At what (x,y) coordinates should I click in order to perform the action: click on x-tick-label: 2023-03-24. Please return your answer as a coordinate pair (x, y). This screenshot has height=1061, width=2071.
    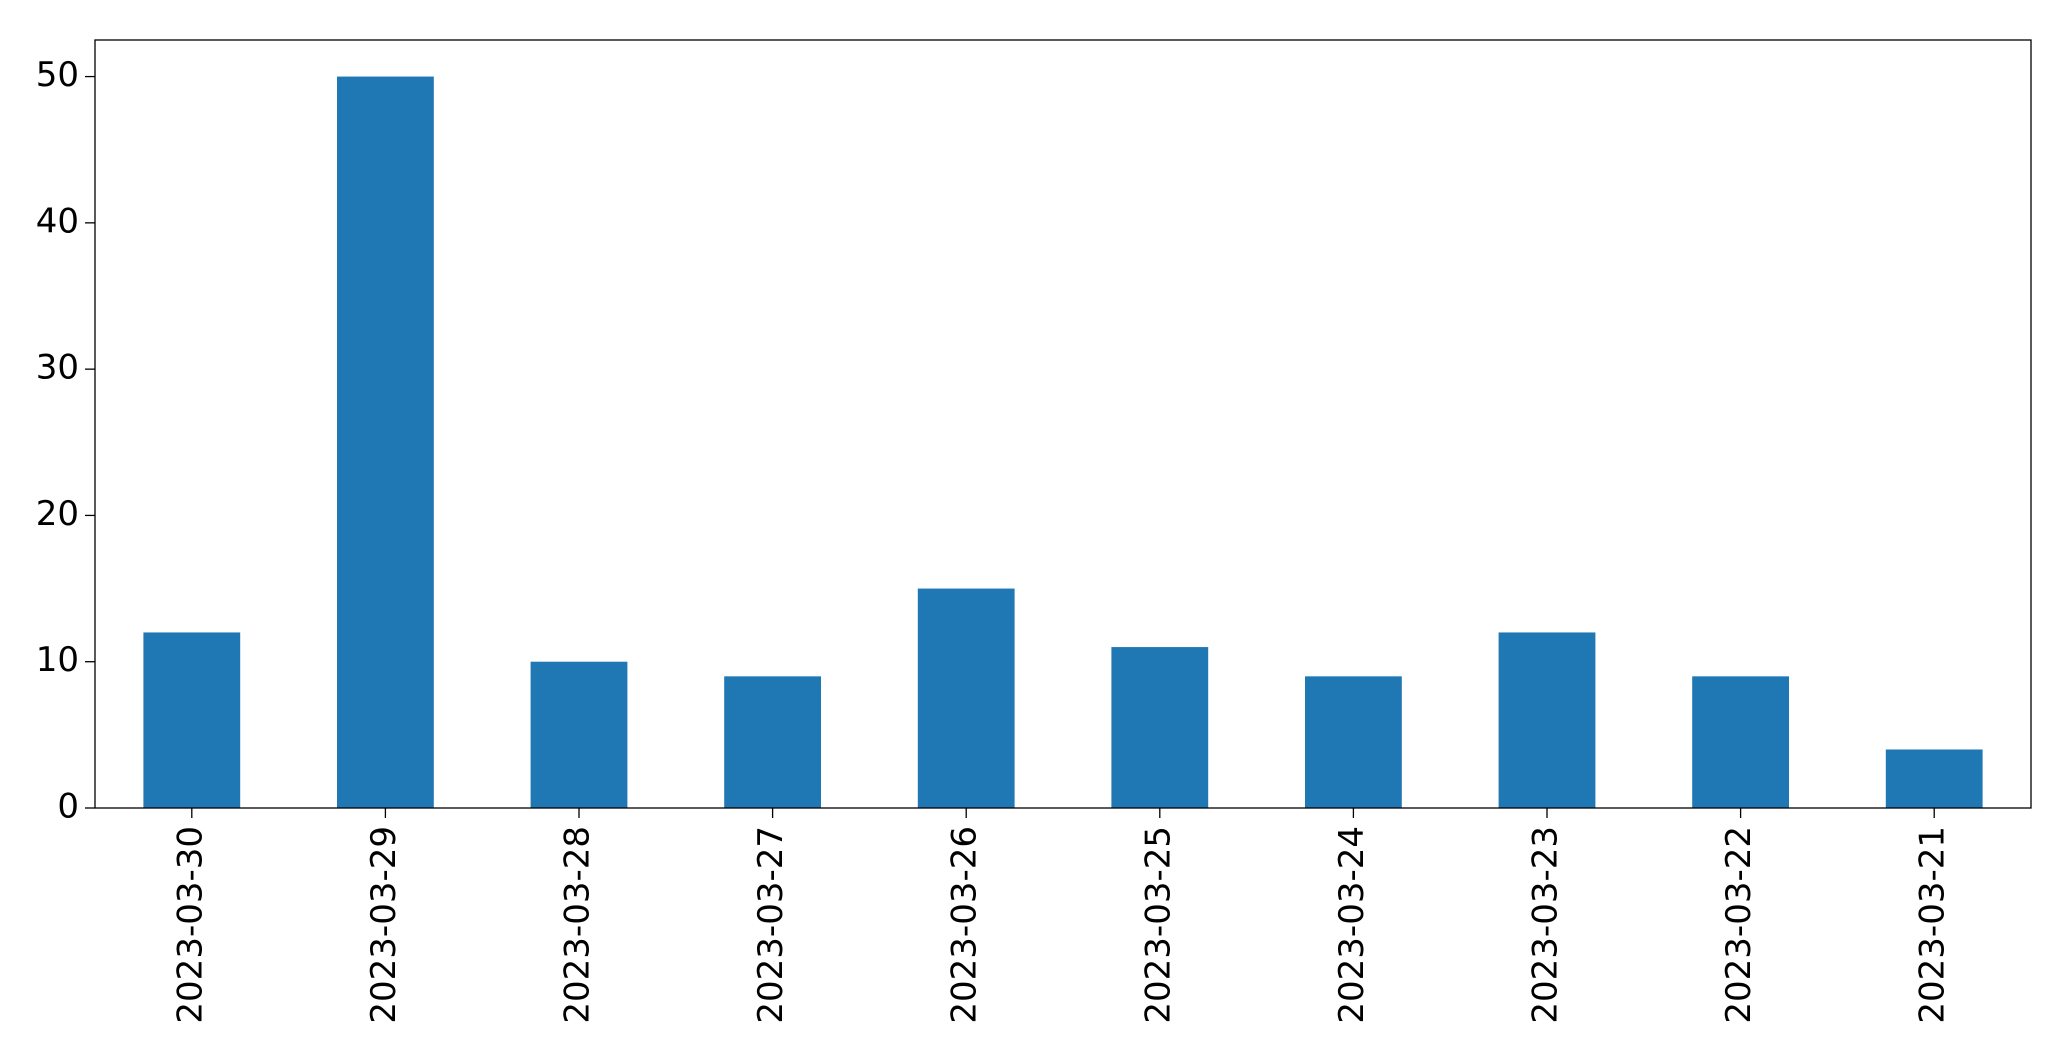
    Looking at the image, I should click on (1352, 925).